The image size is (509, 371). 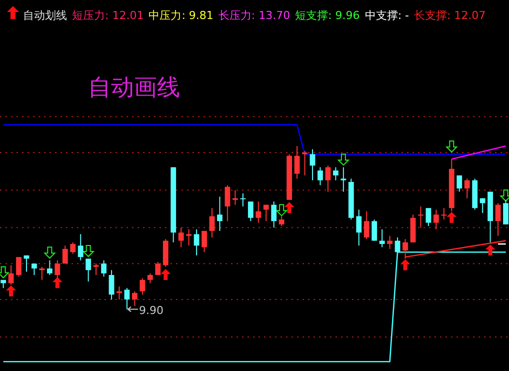 I want to click on text: 短支撑: 9.96, so click(x=327, y=15).